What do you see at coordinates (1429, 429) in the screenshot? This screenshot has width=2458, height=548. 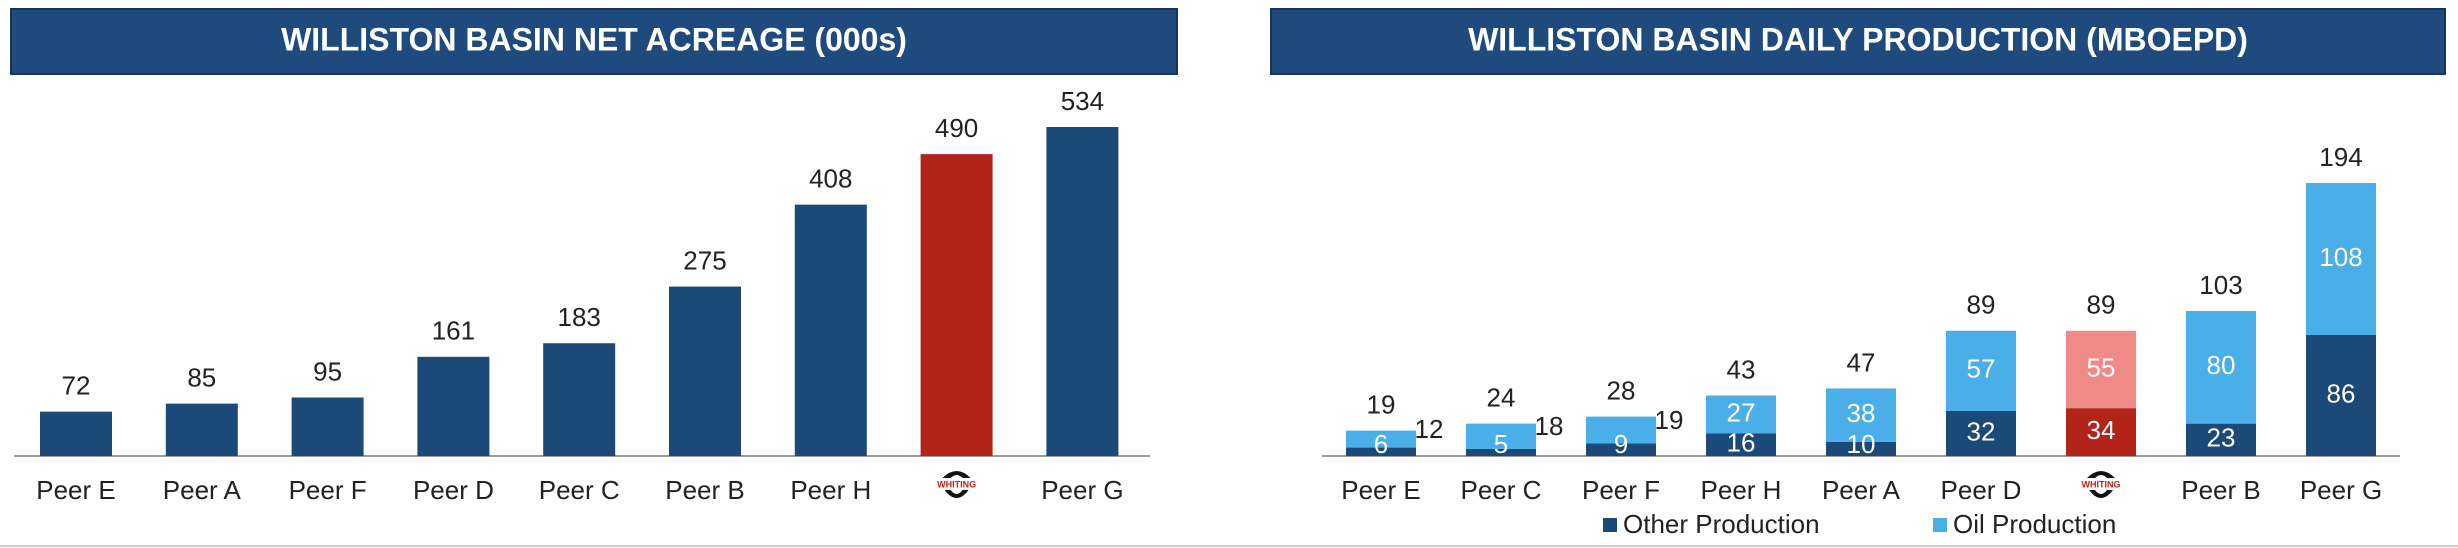 I see `value-label: 12` at bounding box center [1429, 429].